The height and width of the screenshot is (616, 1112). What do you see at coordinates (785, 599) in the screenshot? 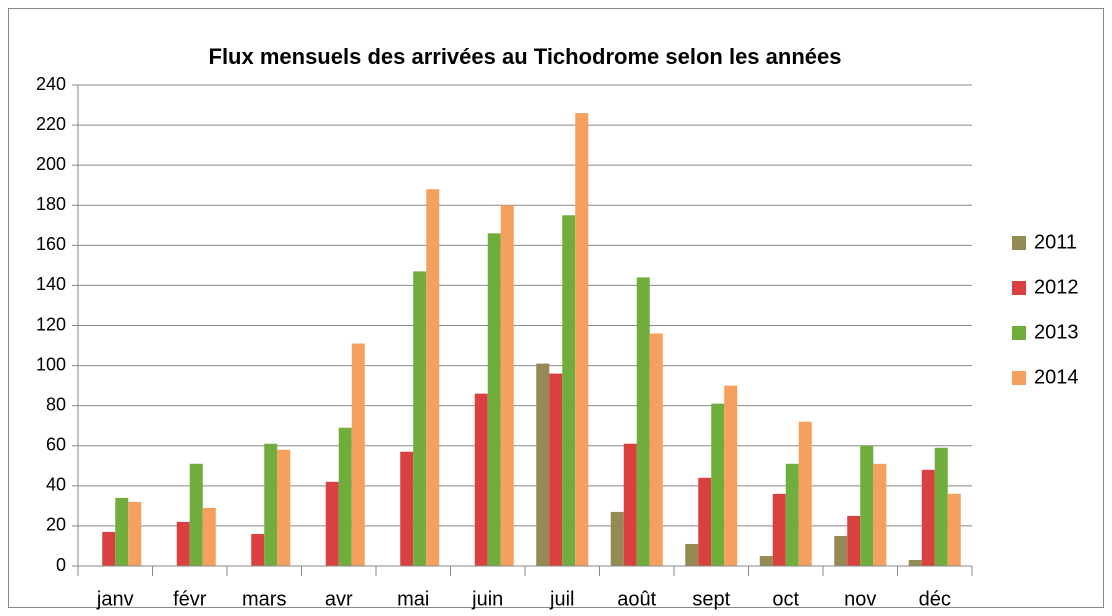
I see `x-tick-label: oct` at bounding box center [785, 599].